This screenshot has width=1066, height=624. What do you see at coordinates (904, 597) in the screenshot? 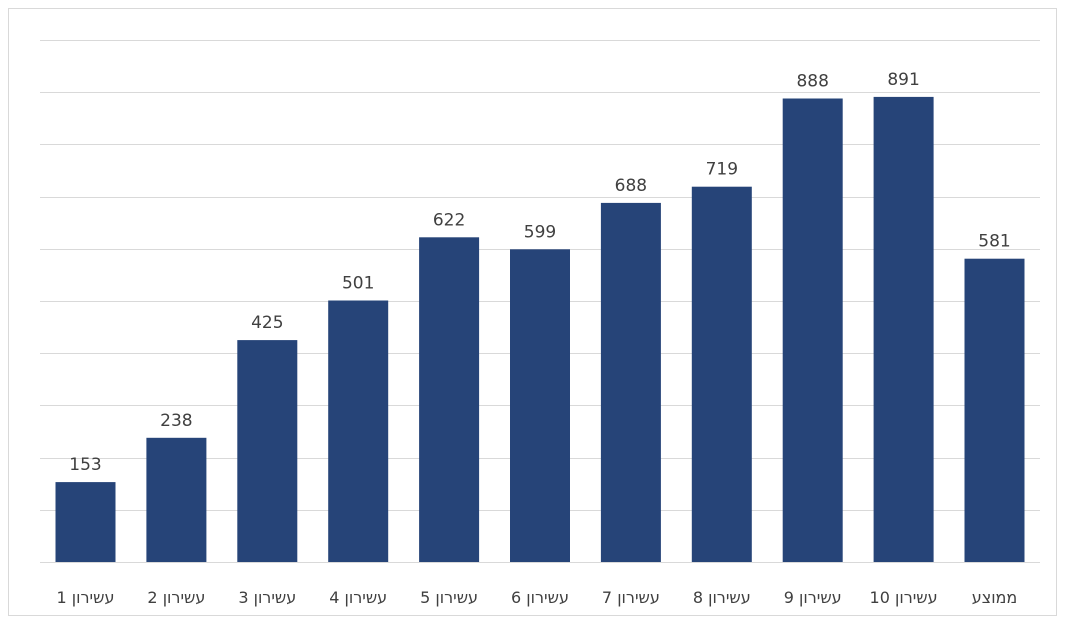
I see `x-tick-label: עשירון 10` at bounding box center [904, 597].